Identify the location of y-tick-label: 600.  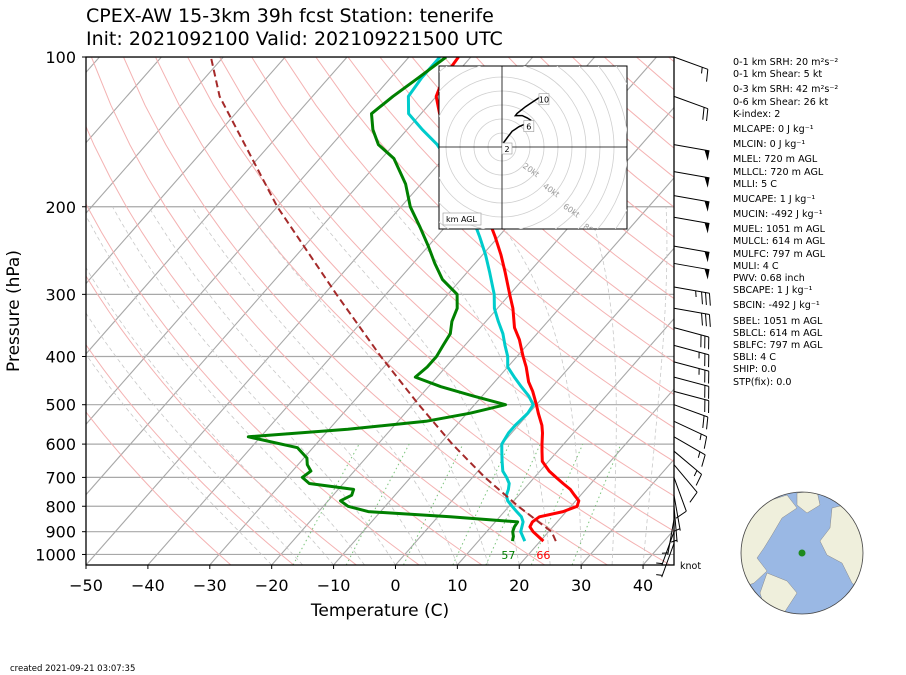
(60, 444).